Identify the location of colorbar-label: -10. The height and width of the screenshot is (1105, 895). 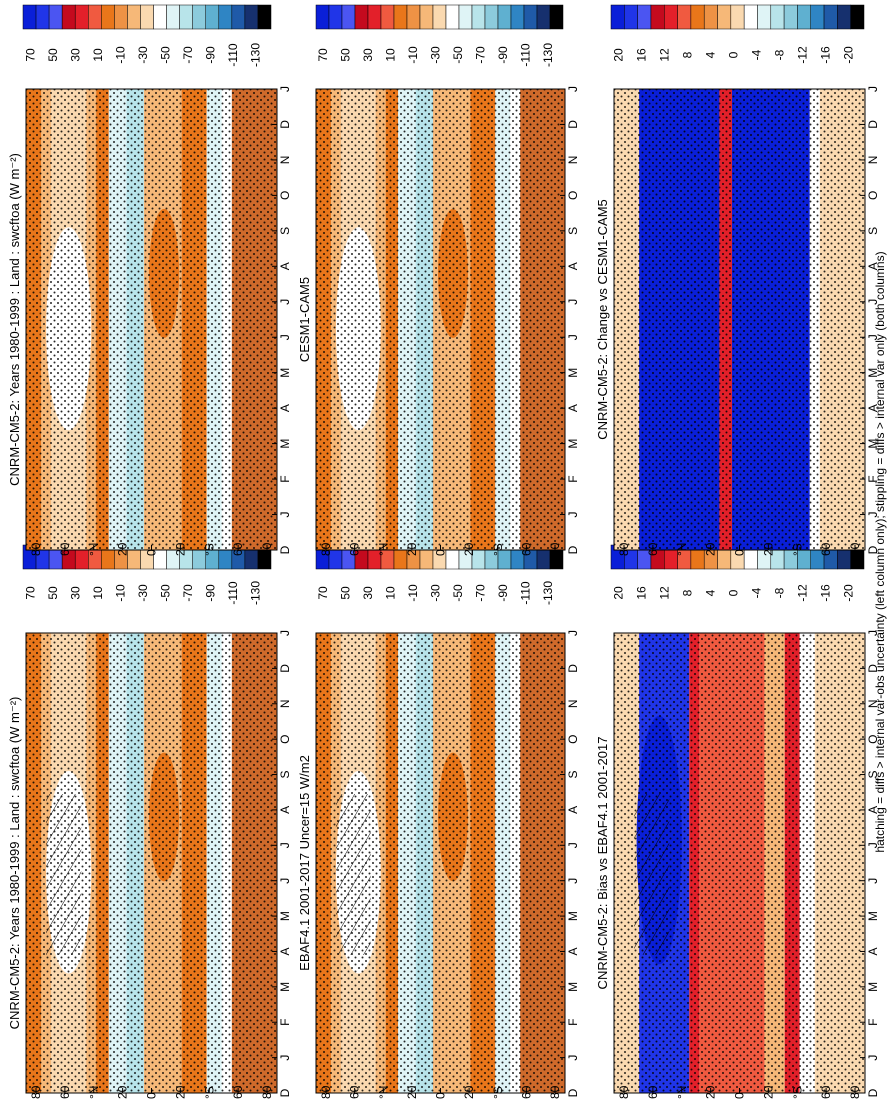
(120, 55).